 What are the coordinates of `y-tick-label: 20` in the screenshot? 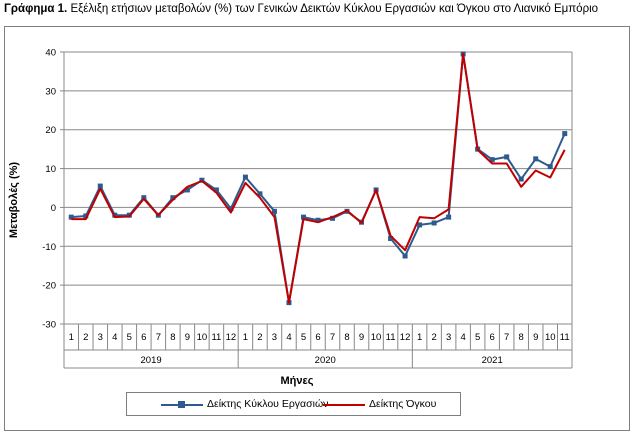 It's located at (50, 130).